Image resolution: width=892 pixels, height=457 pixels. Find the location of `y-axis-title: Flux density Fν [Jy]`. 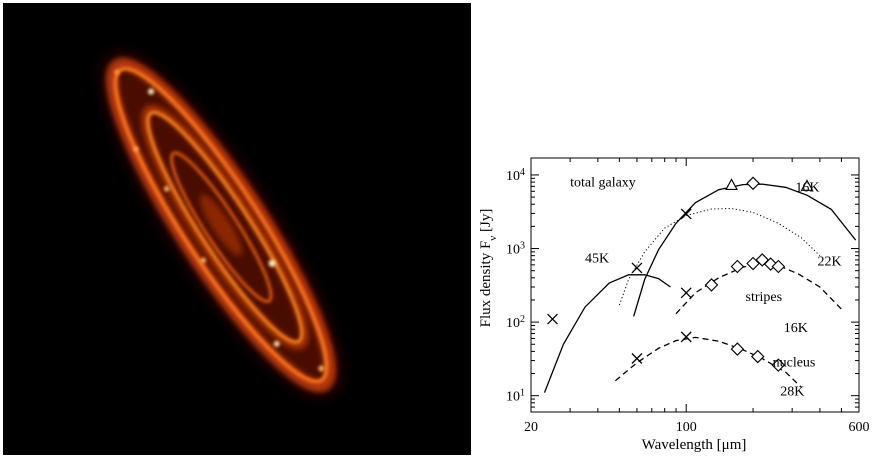

y-axis-title: Flux density Fν [Jy] is located at coordinates (488, 268).